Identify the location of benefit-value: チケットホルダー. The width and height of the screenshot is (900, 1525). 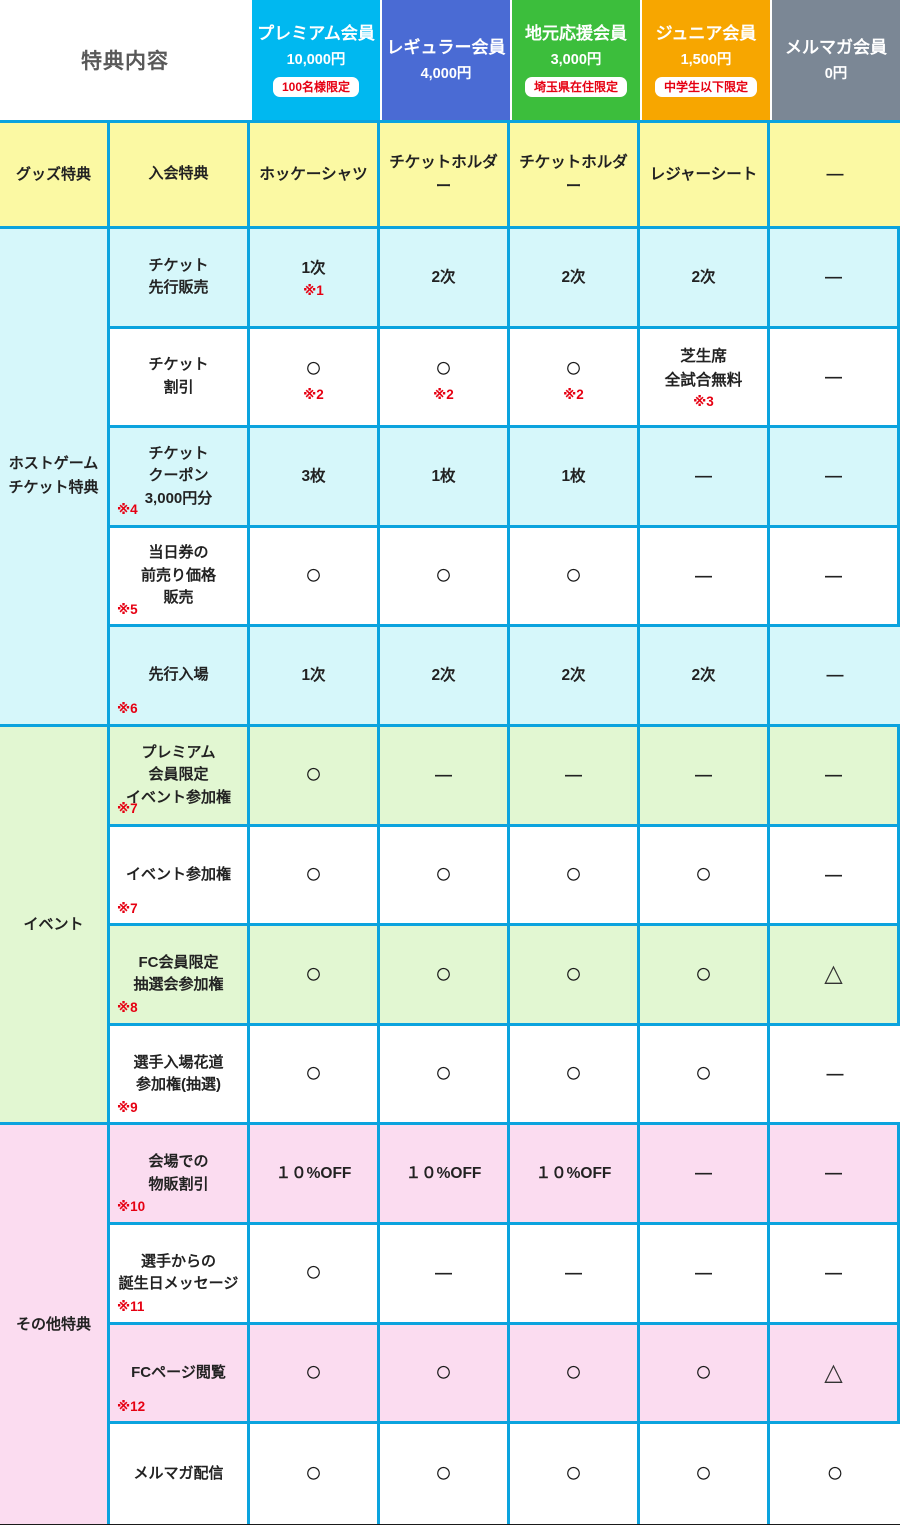
(443, 174).